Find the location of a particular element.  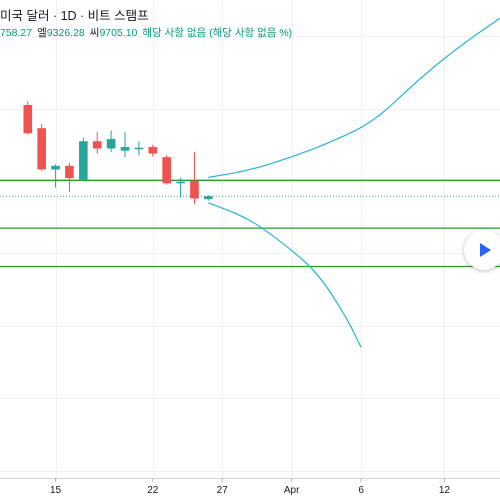

x-tick-label: 6 is located at coordinates (361, 490).